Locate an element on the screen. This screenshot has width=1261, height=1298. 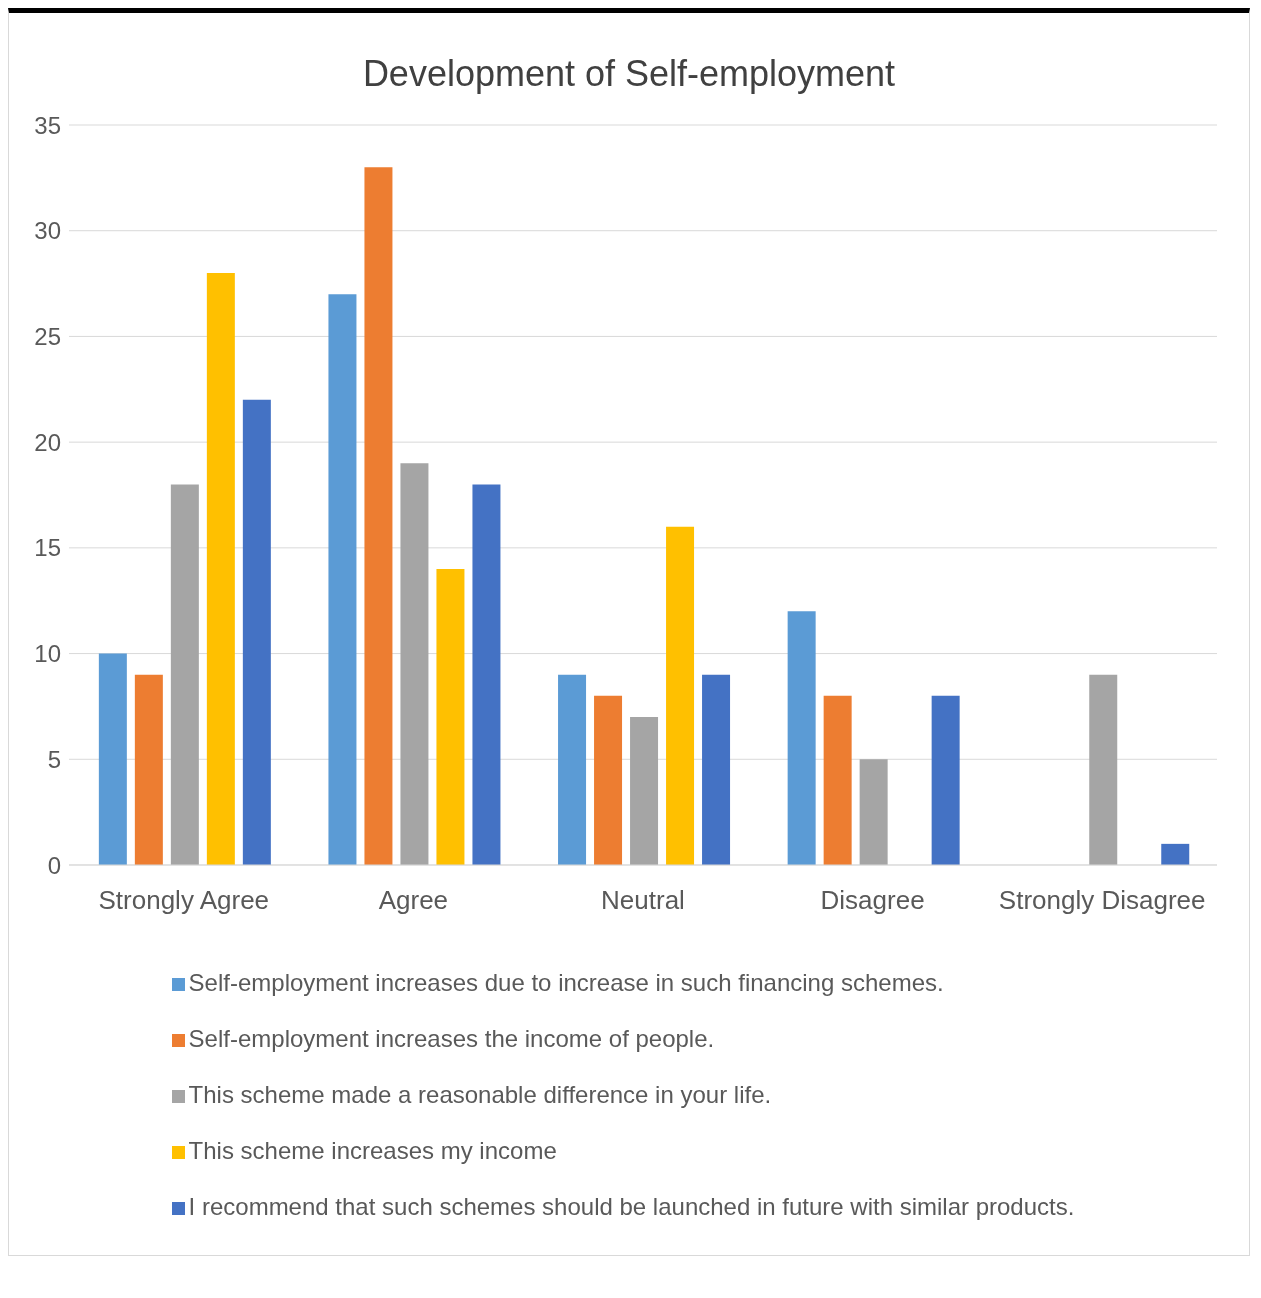
legend-label: This scheme increases my income is located at coordinates (372, 1150).